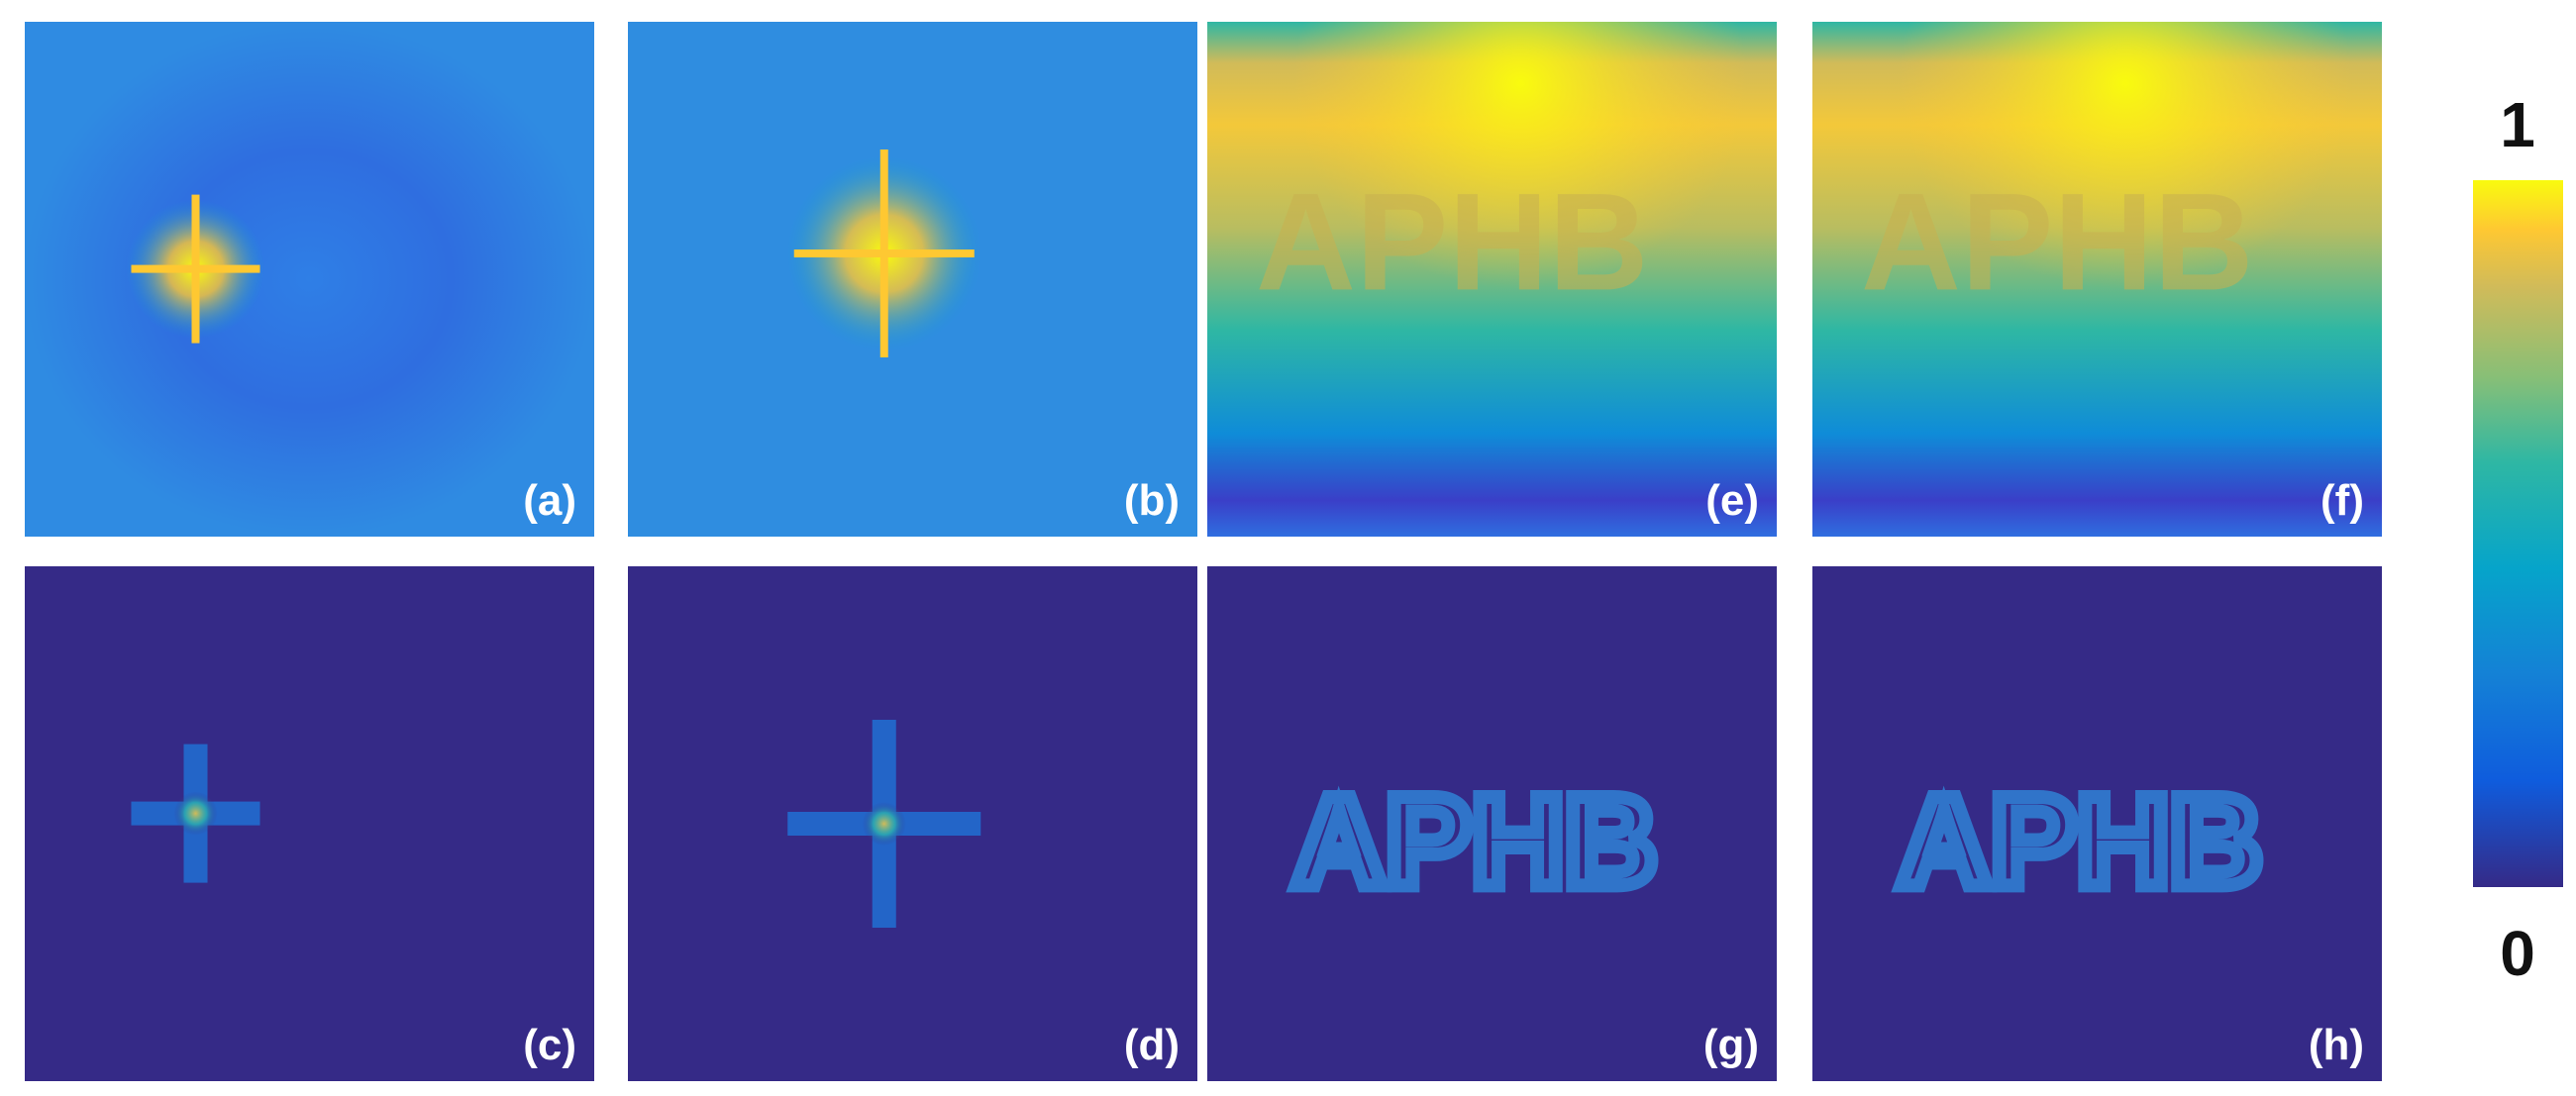  What do you see at coordinates (2517, 953) in the screenshot?
I see `colorbar-min: 0` at bounding box center [2517, 953].